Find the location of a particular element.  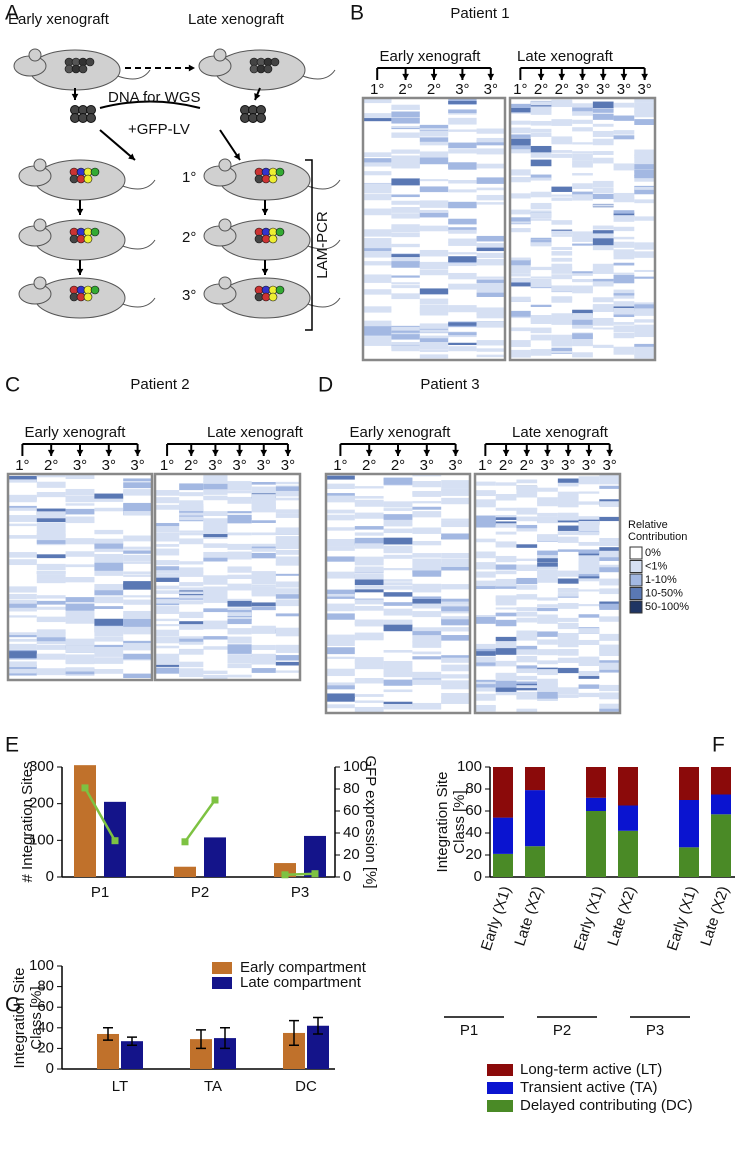

axis-title: Integration Site is located at coordinates (442, 822).